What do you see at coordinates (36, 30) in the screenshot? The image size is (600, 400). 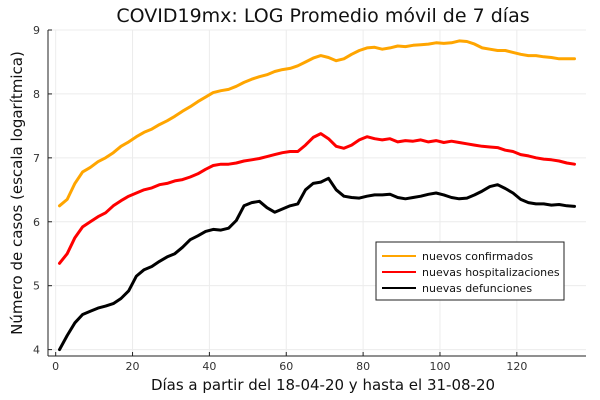 I see `y-tick-label: 9` at bounding box center [36, 30].